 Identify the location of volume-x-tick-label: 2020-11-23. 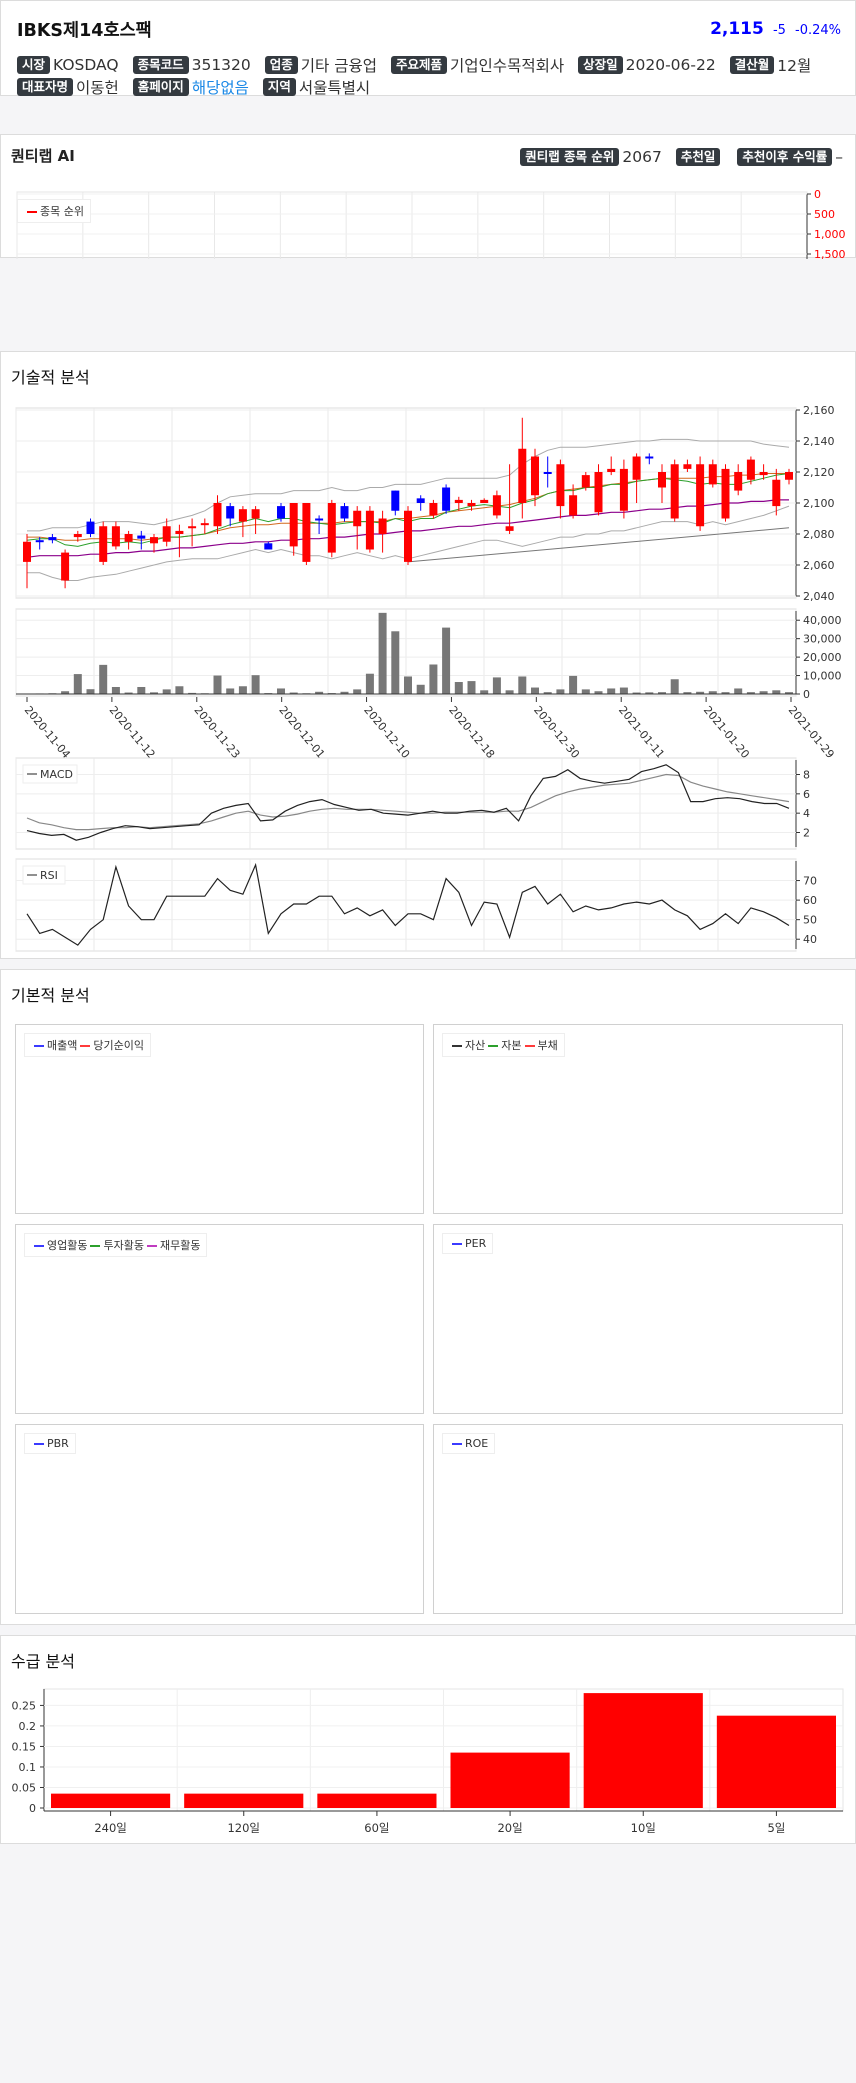
(216, 732).